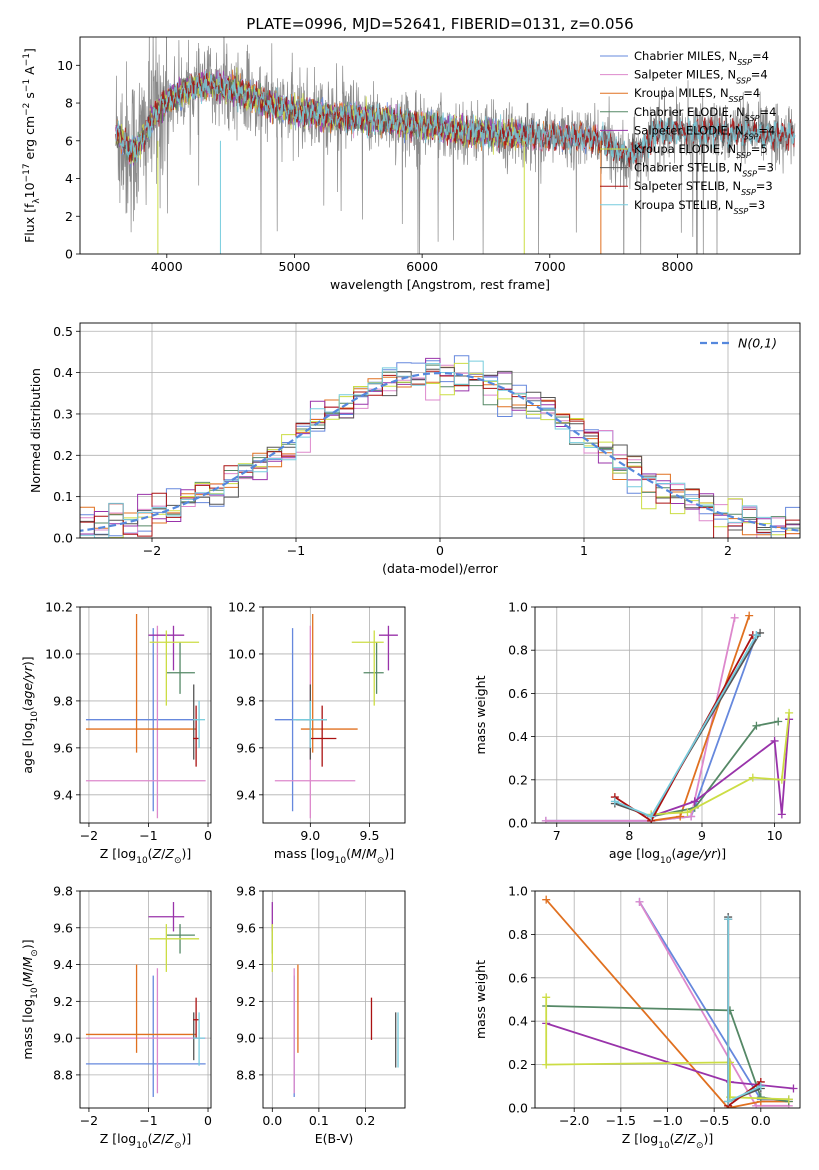 The image size is (819, 1170). I want to click on plot-area-age-vs-z, so click(145, 716).